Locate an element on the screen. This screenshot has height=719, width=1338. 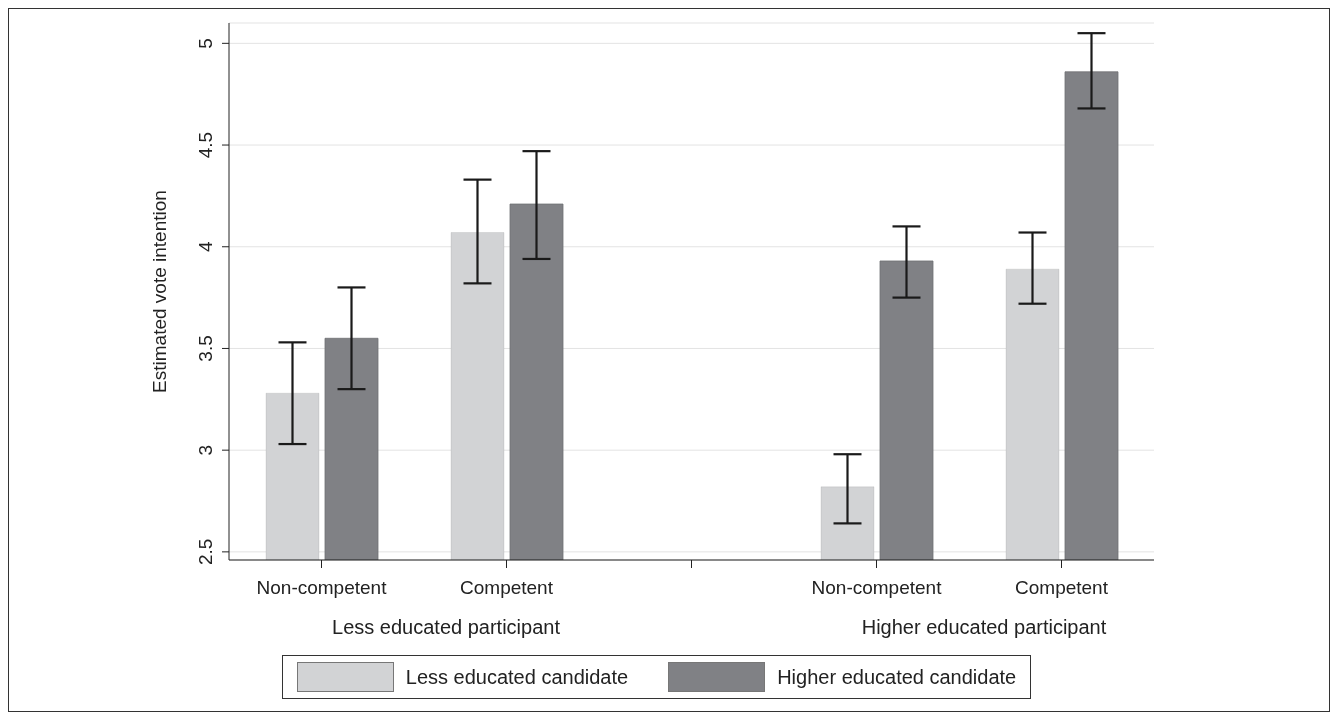
y-tick-label: 2.5 is located at coordinates (205, 552).